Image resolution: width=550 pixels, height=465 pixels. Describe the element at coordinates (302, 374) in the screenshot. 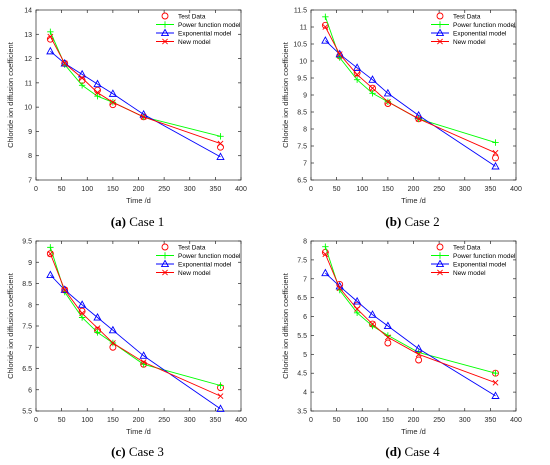

I see `y-tick-label: 4.5` at that location.